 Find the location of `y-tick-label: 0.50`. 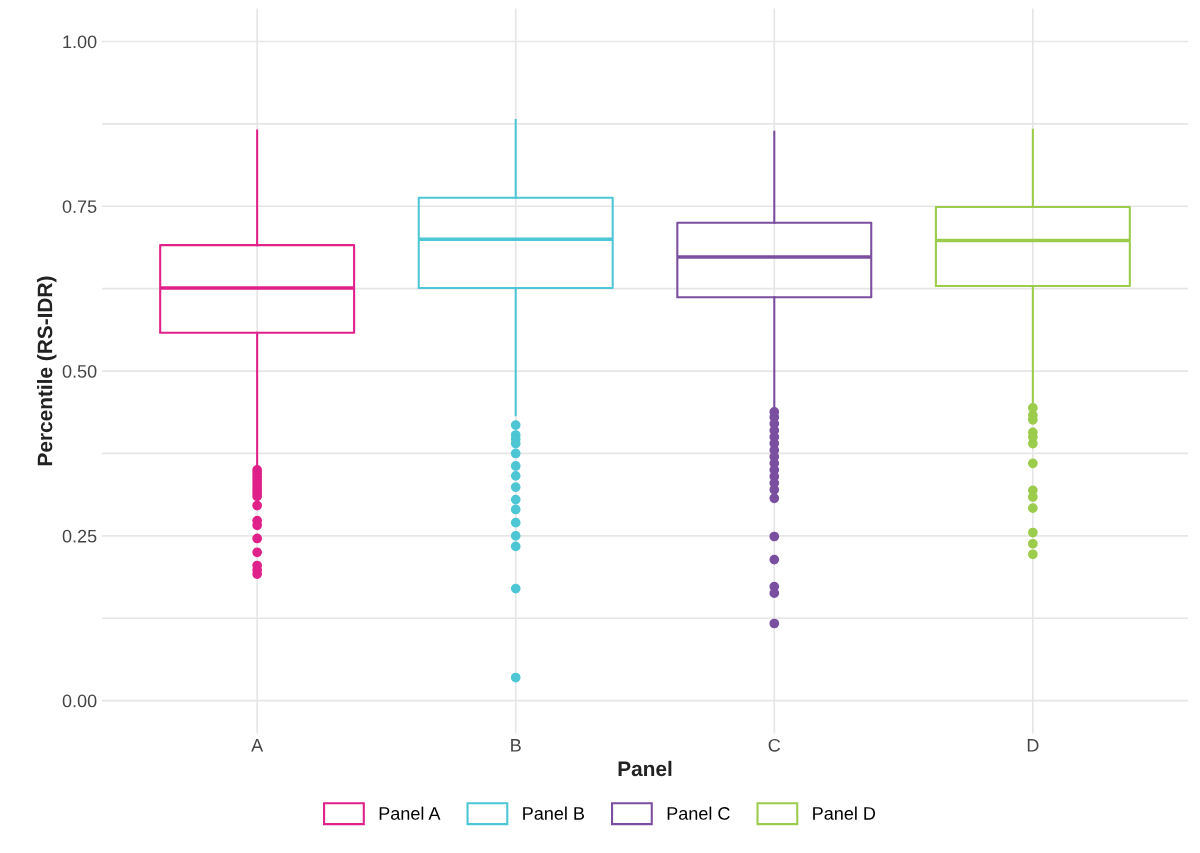

y-tick-label: 0.50 is located at coordinates (79, 371).